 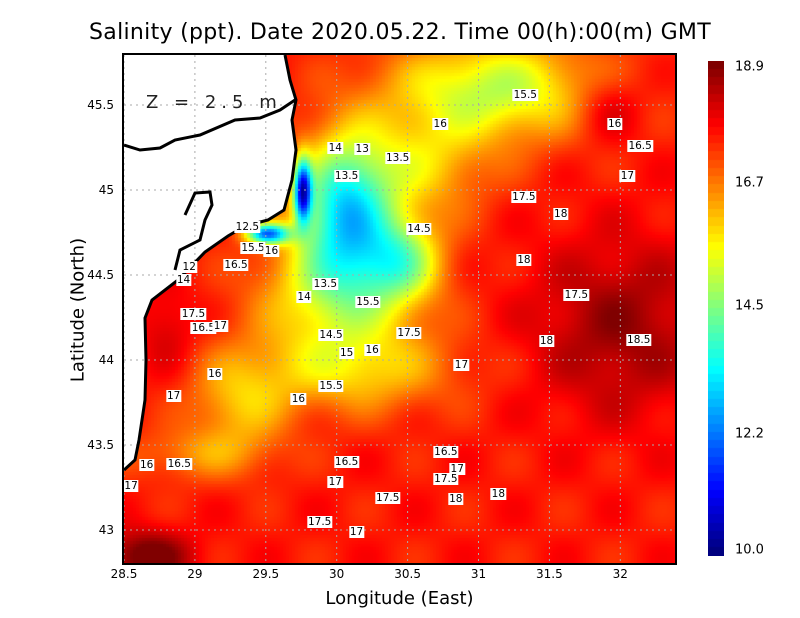 I want to click on border-line, so click(x=210, y=125).